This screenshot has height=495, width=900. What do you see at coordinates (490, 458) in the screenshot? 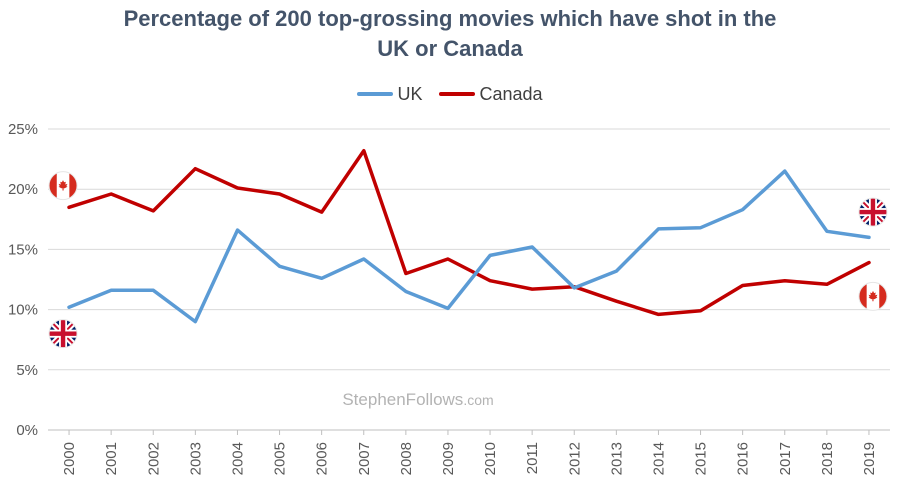
I see `x-tick-label: 2010` at bounding box center [490, 458].